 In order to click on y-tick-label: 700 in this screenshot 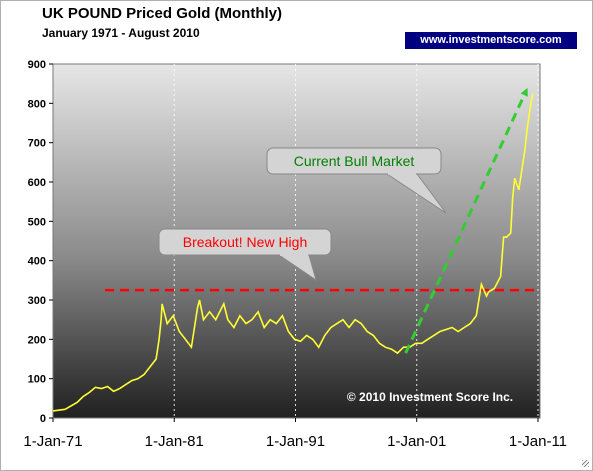, I will do `click(37, 144)`.